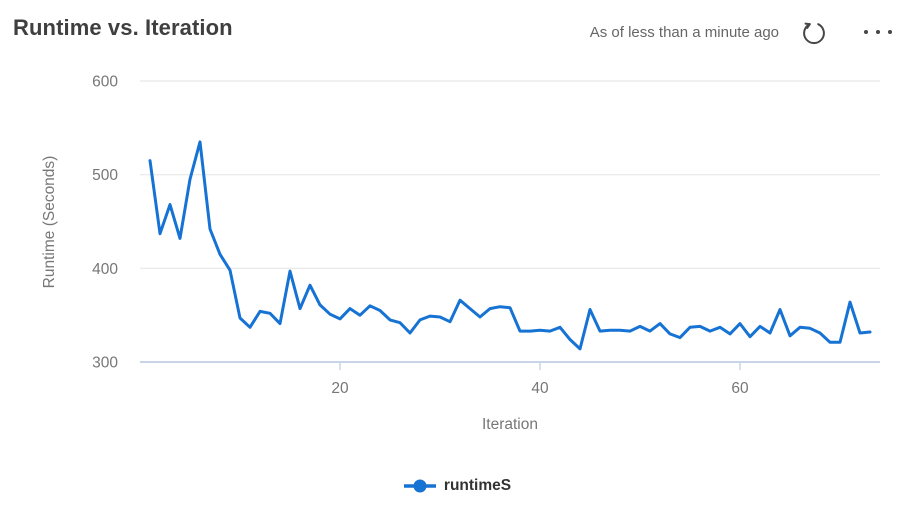 The image size is (914, 531). I want to click on svg-text: 60, so click(740, 388).